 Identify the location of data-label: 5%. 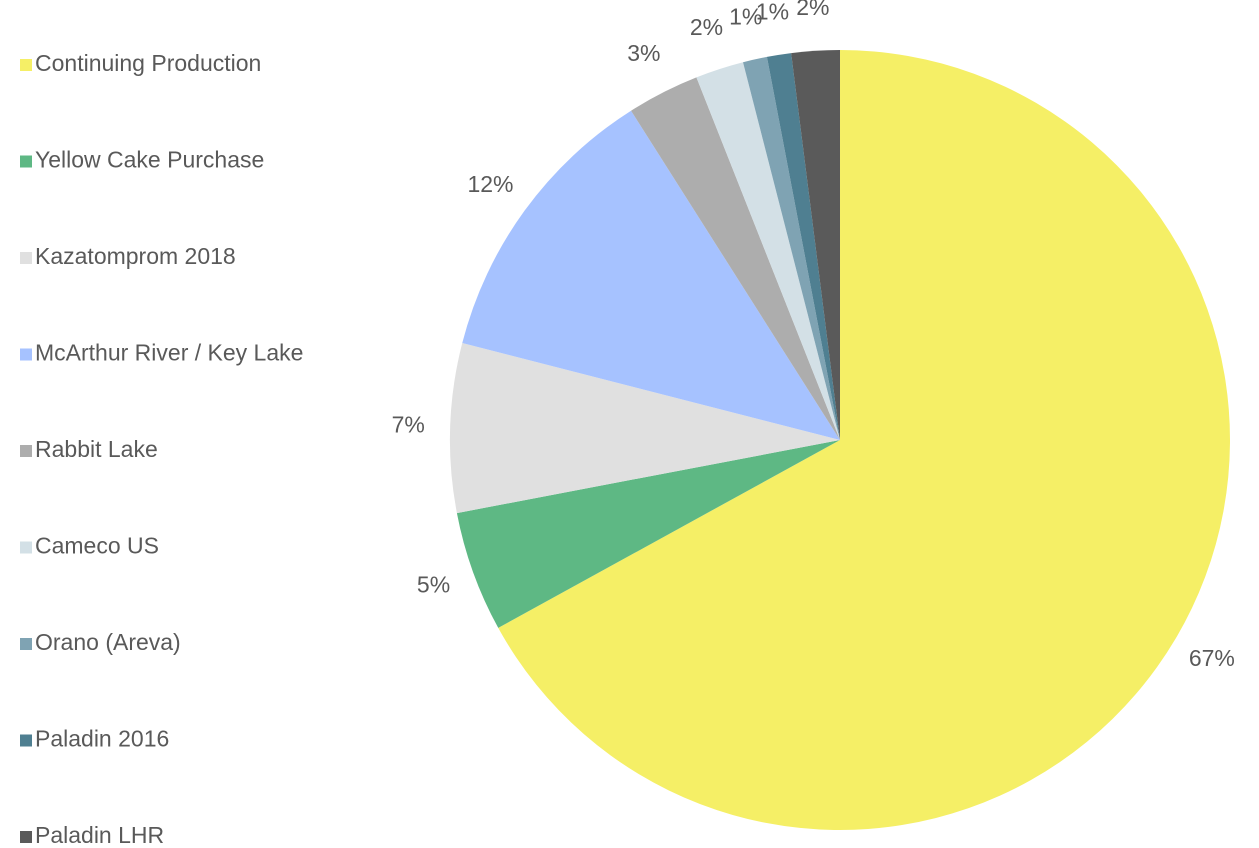
(433, 584).